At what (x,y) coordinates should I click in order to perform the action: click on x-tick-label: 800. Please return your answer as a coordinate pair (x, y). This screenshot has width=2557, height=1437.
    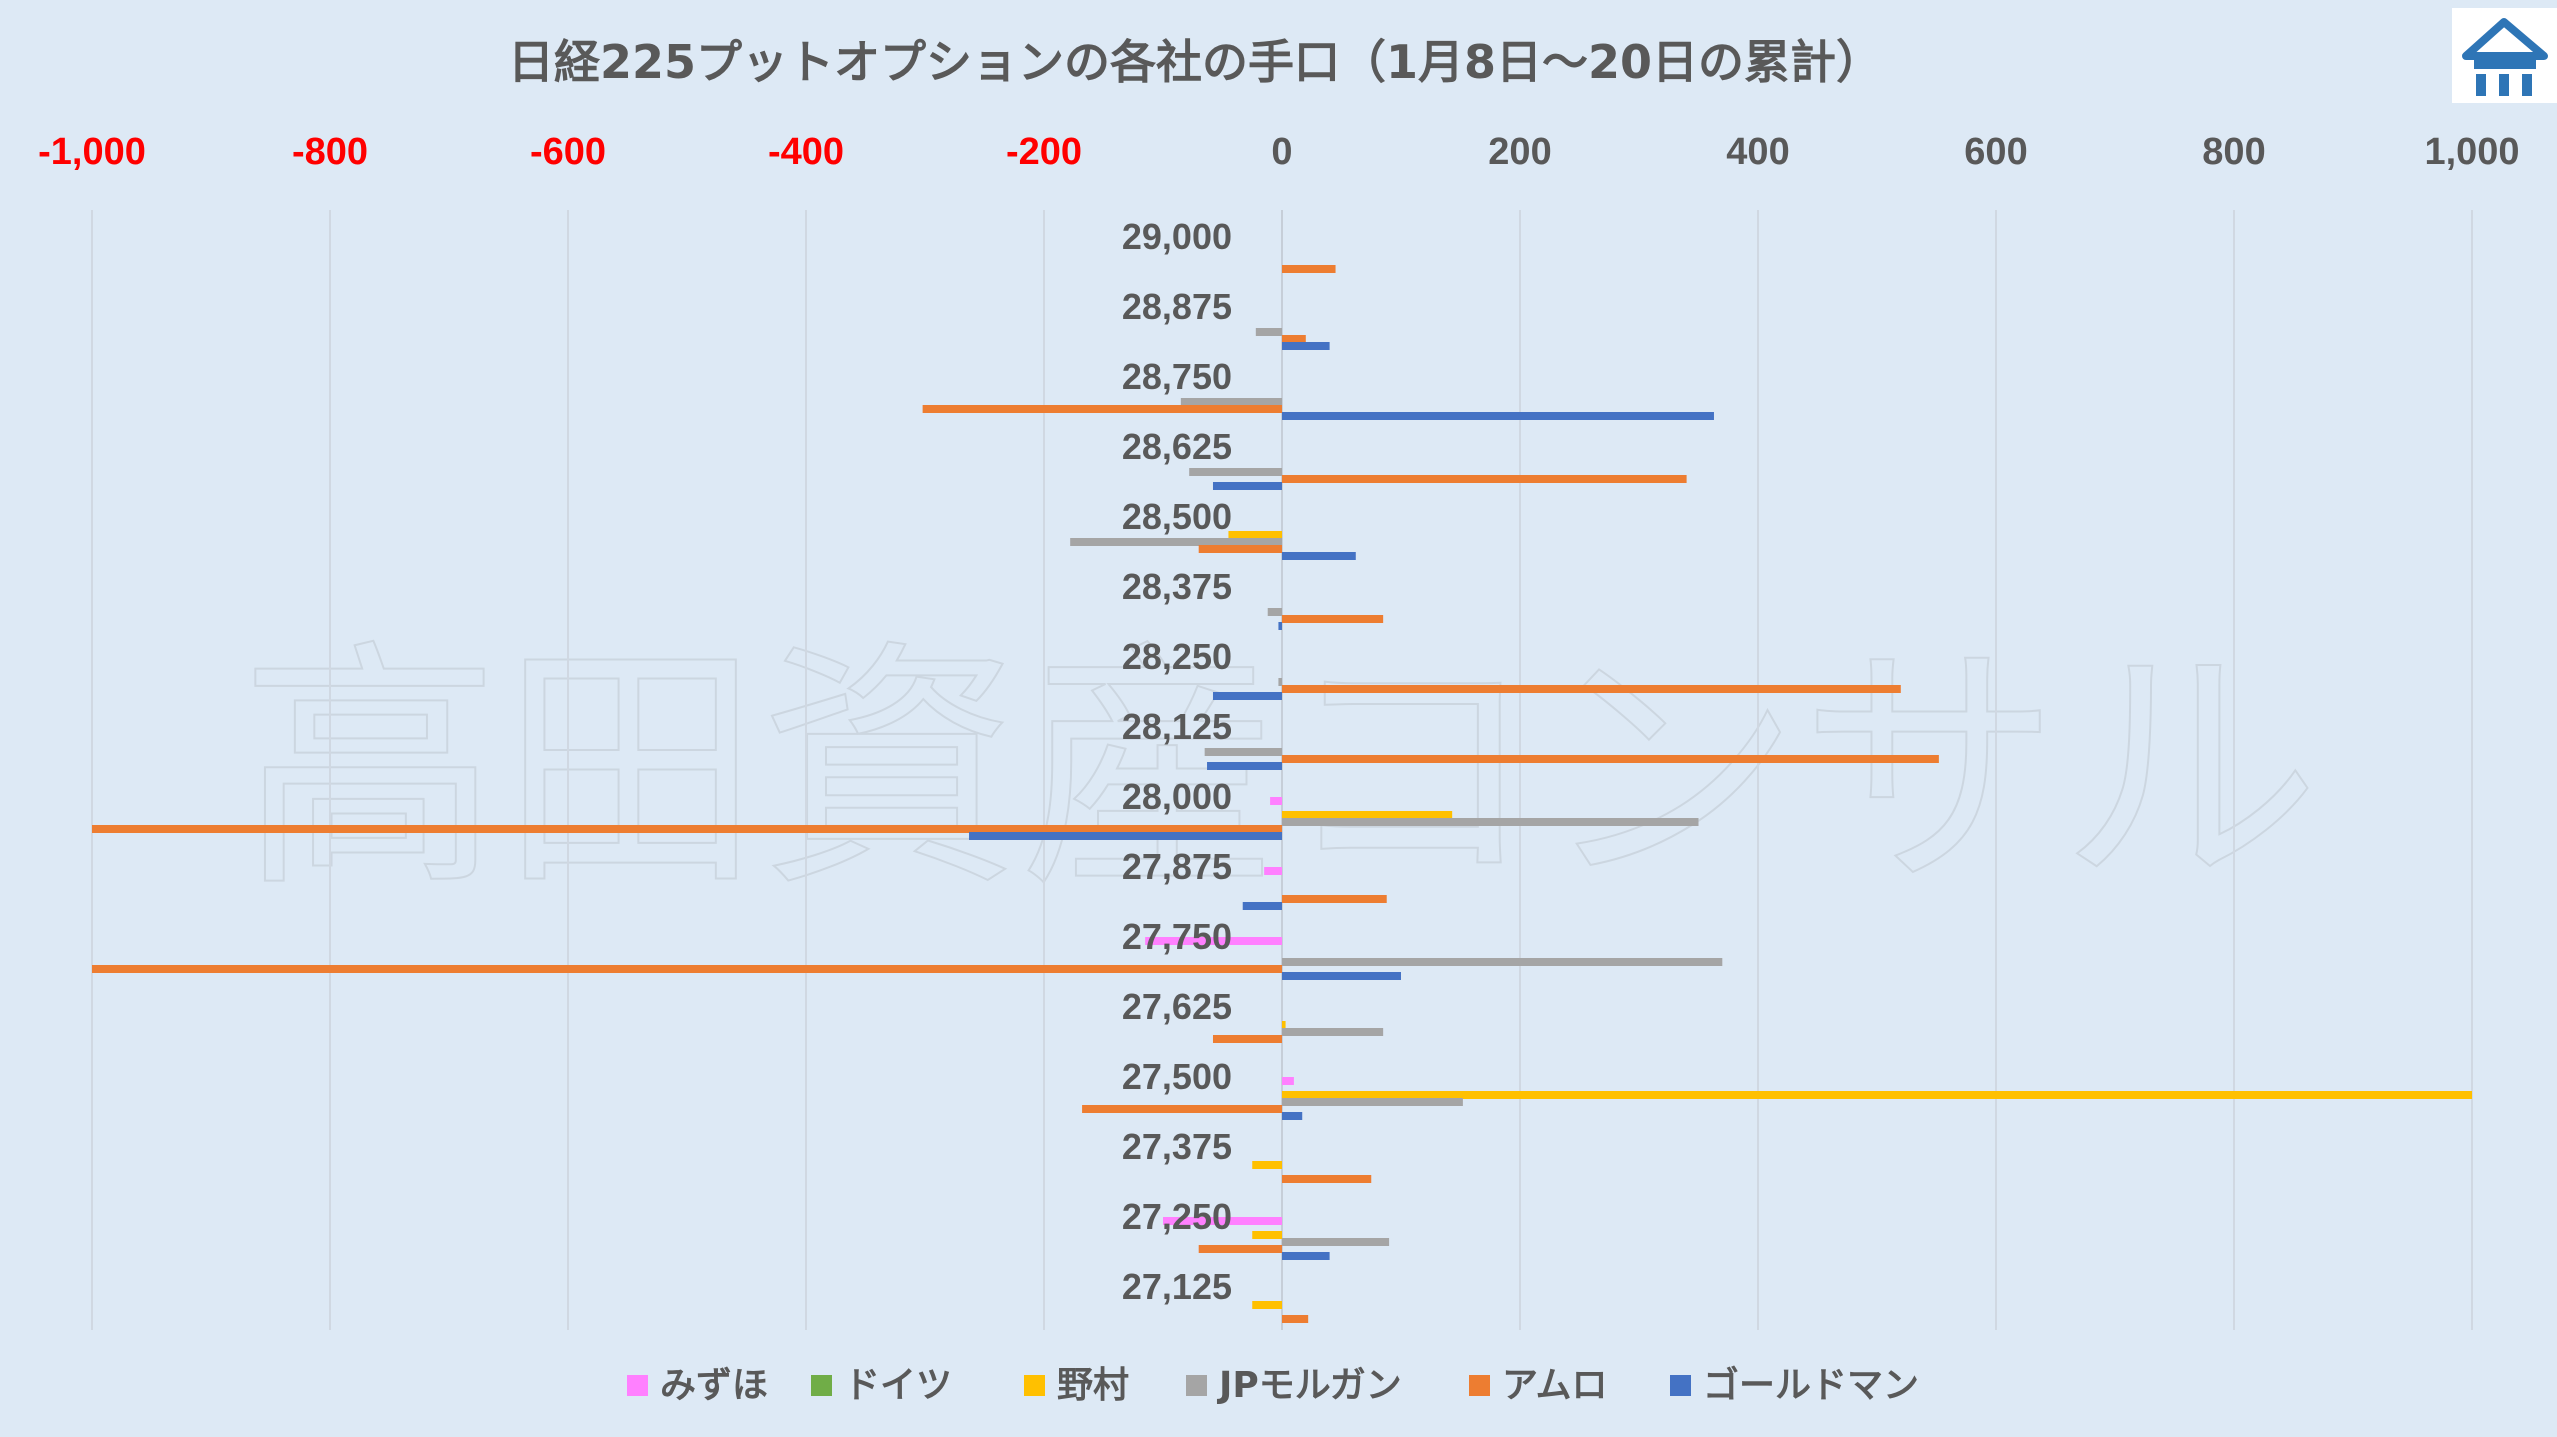
    Looking at the image, I should click on (2233, 152).